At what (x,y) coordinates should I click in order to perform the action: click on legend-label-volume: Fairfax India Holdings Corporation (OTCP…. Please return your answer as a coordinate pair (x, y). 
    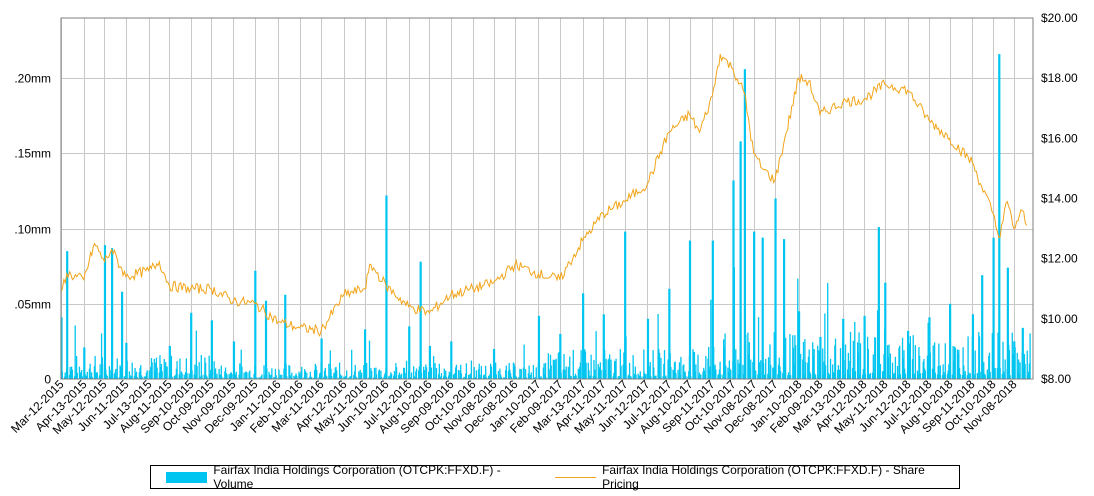
    Looking at the image, I should click on (357, 477).